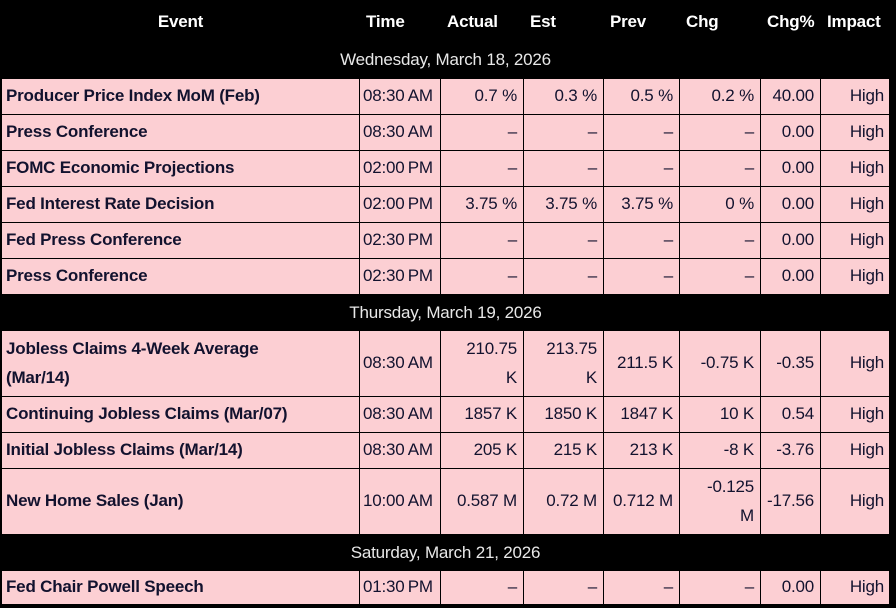 This screenshot has height=608, width=896. Describe the element at coordinates (641, 96) in the screenshot. I see `prev-cell: 0.5 %` at that location.